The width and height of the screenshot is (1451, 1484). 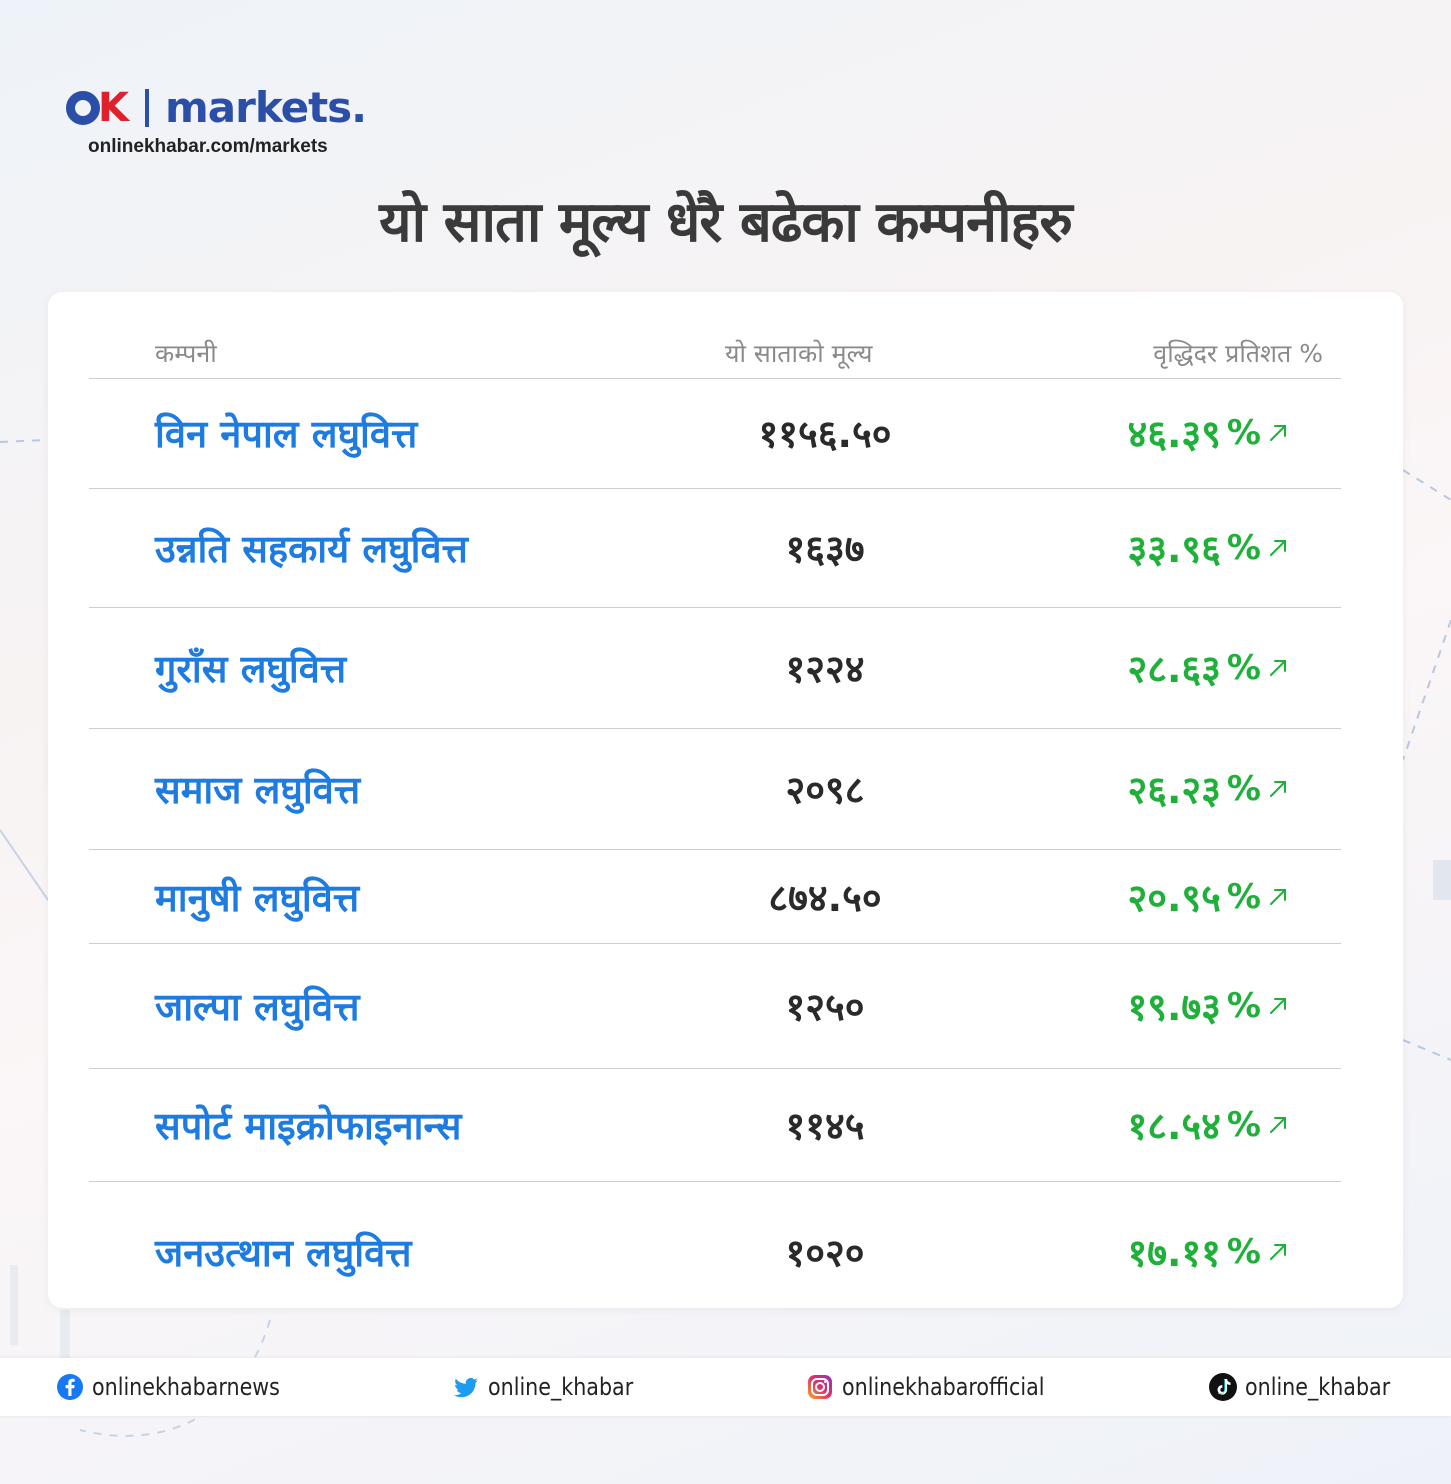 What do you see at coordinates (715, 897) in the screenshot?
I see `table-row: मानुषी लघुवित्त ८७४.५० २०.९५%` at bounding box center [715, 897].